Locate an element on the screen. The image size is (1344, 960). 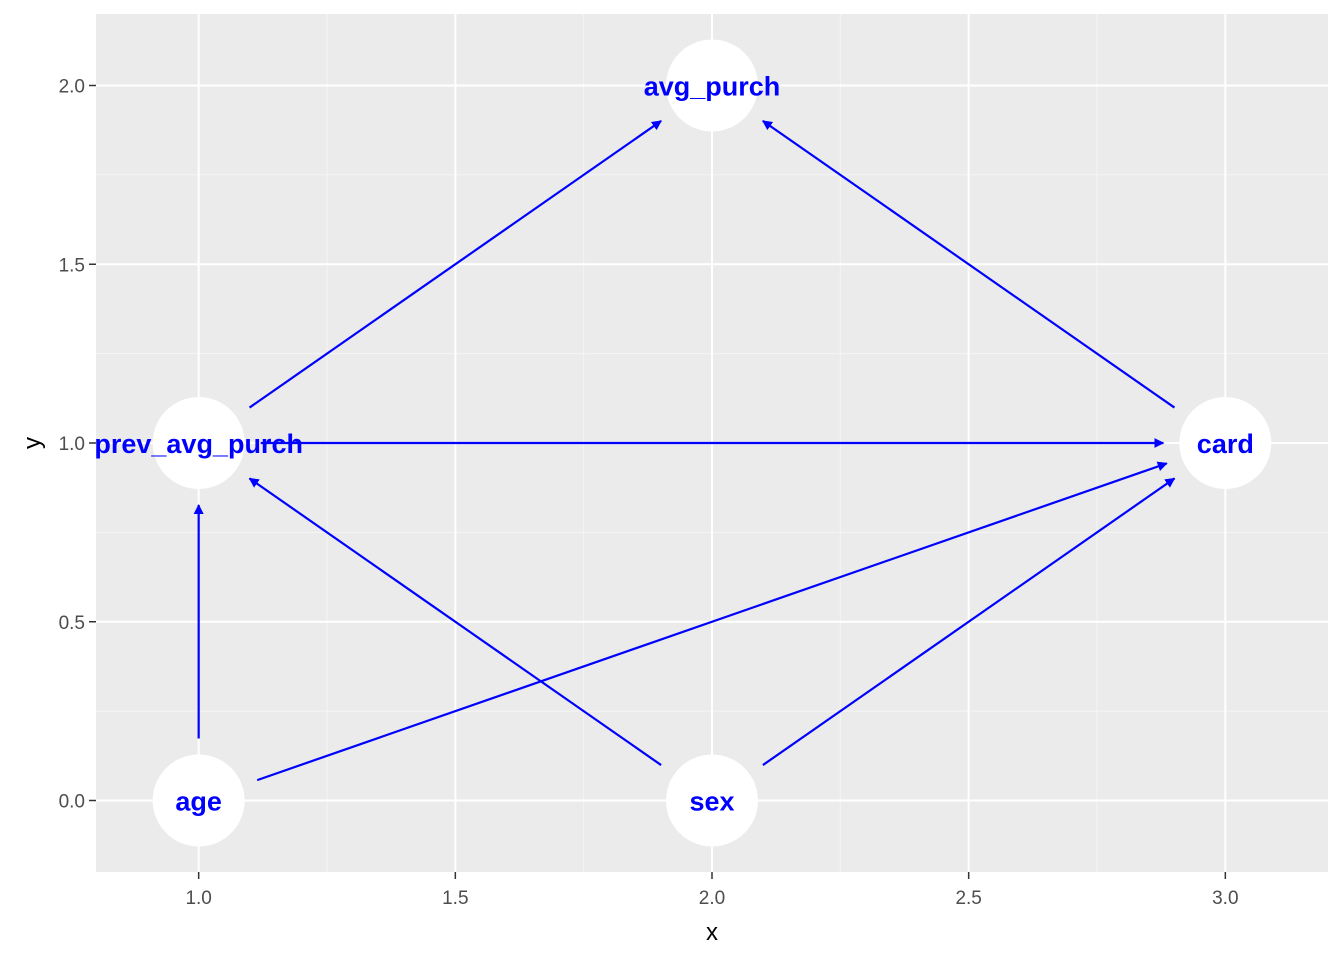
y-tick-label: 1.0 is located at coordinates (72, 444).